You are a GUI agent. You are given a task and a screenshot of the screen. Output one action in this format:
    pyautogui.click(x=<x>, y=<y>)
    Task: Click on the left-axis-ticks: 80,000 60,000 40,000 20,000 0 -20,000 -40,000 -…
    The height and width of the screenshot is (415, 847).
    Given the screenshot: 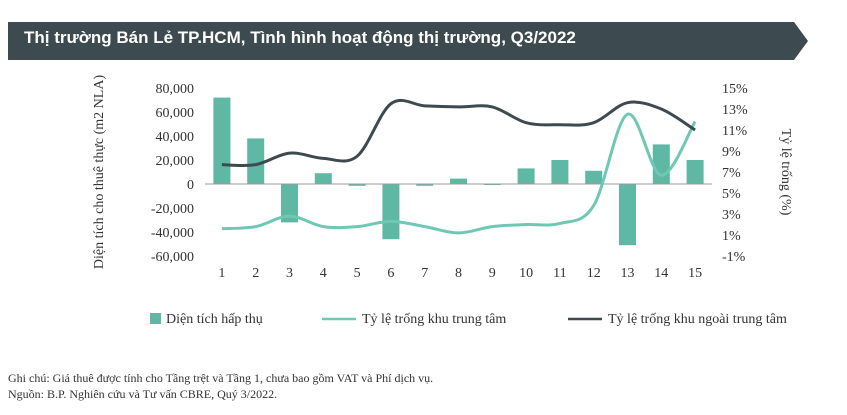 What is the action you would take?
    pyautogui.click(x=172, y=173)
    